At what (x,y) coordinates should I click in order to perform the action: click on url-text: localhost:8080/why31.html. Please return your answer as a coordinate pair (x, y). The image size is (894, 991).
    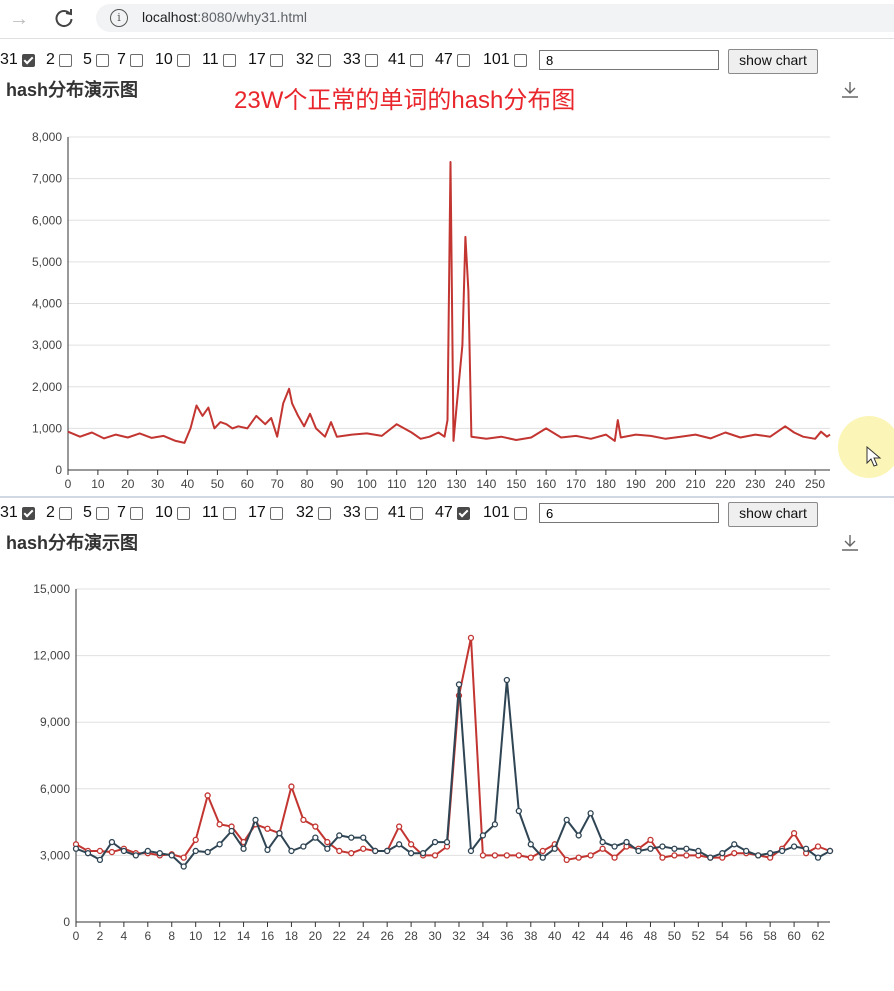
    Looking at the image, I should click on (224, 17).